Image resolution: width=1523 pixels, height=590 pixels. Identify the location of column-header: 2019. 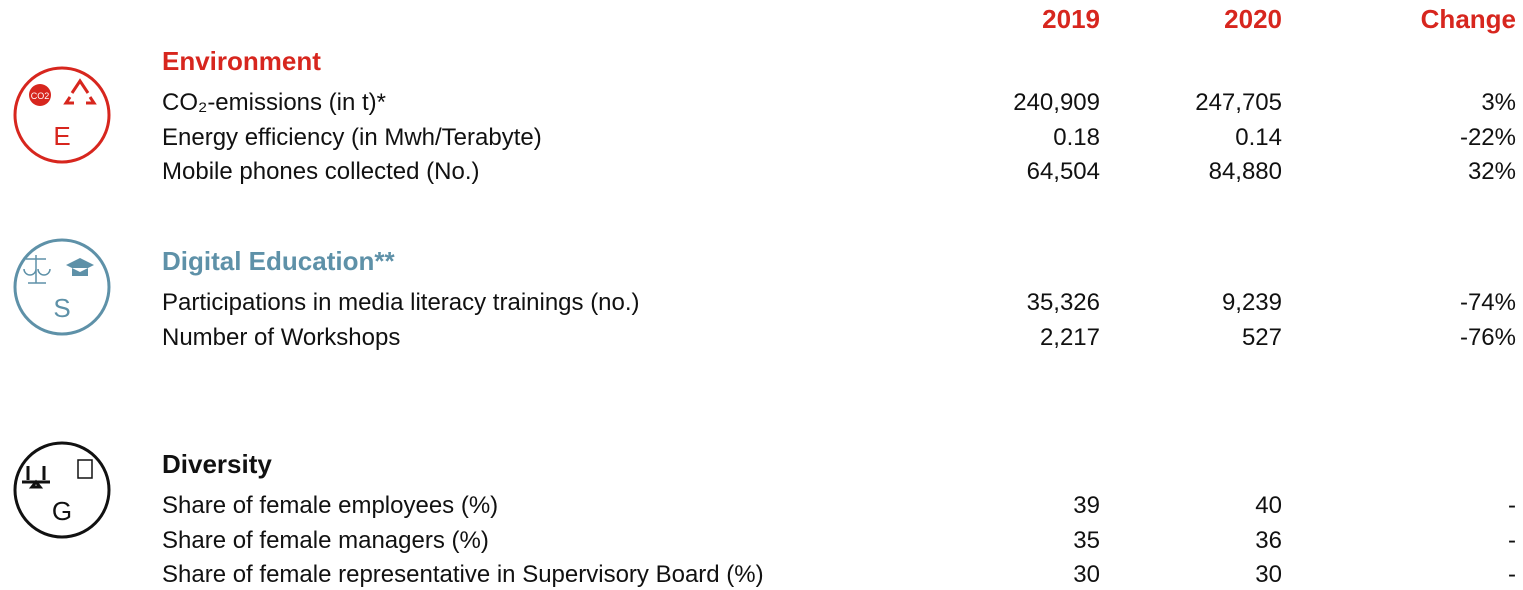
(1071, 19).